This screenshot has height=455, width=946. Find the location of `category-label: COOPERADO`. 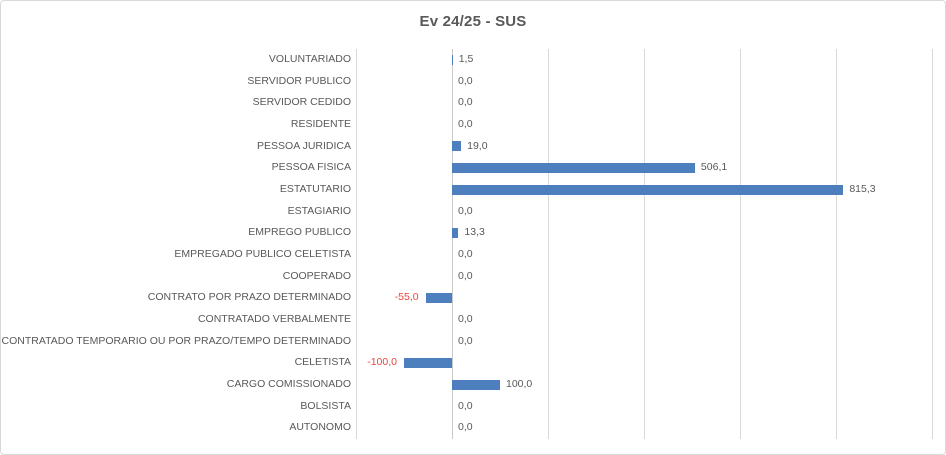

category-label: COOPERADO is located at coordinates (316, 275).